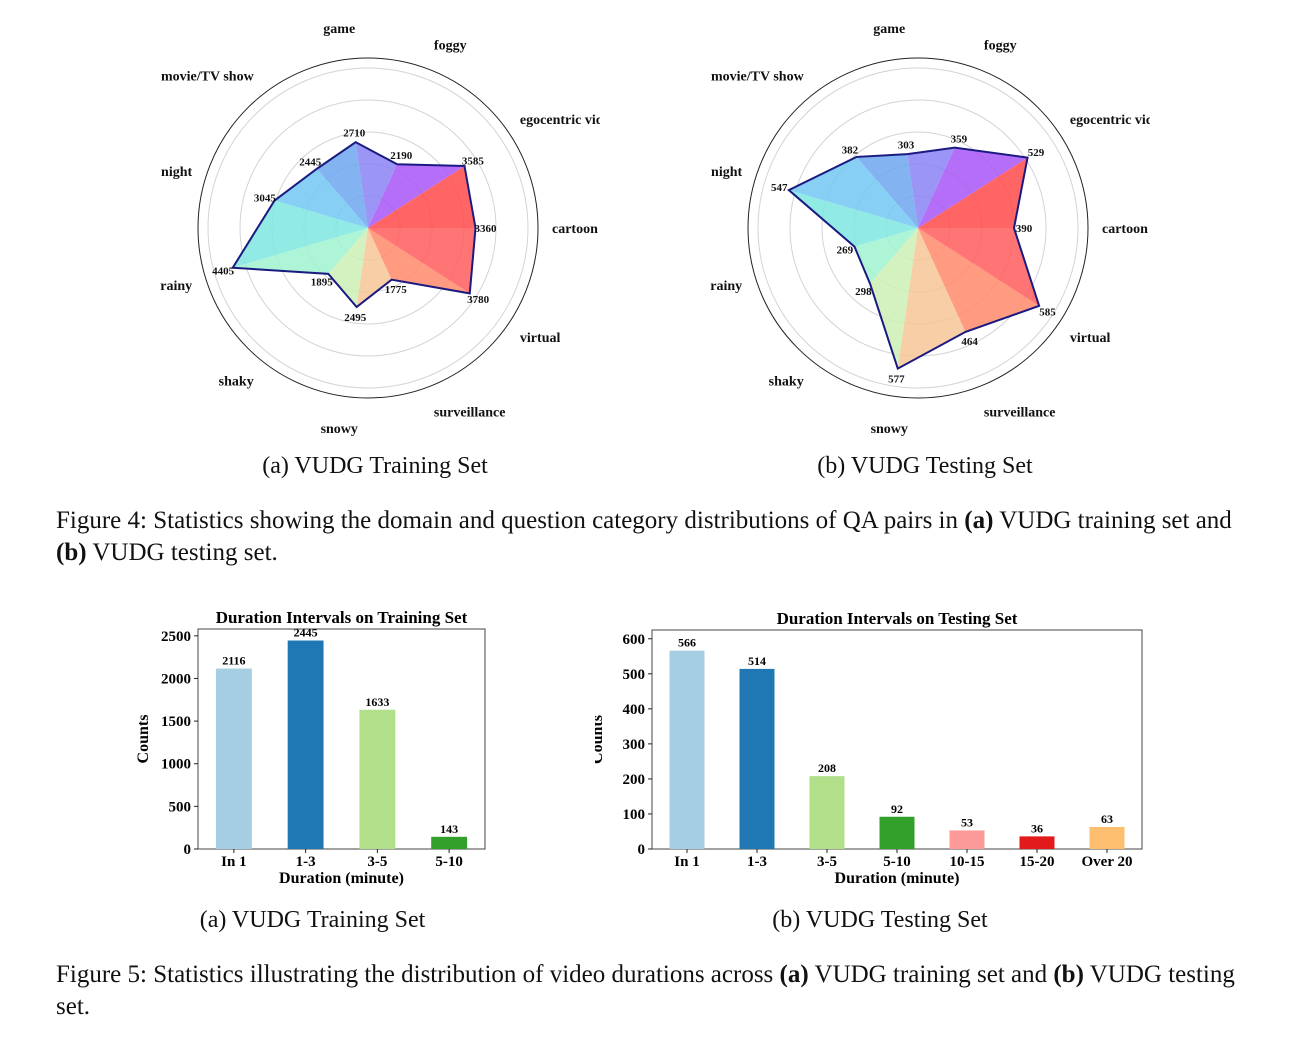 This screenshot has height=1055, width=1301. I want to click on radar-outline, so click(914, 258).